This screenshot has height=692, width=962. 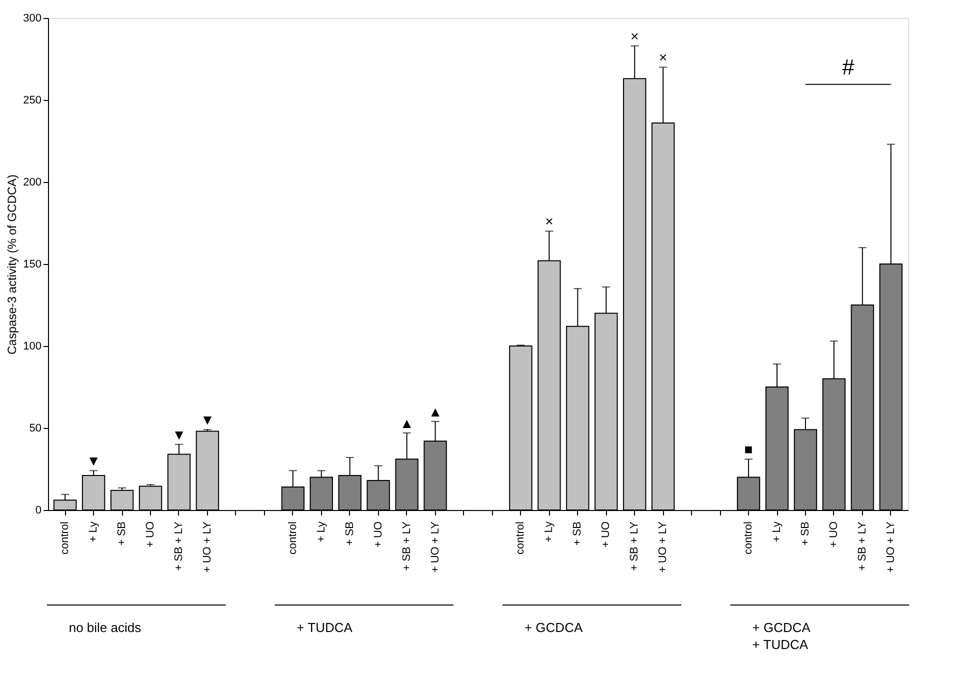 What do you see at coordinates (32, 264) in the screenshot?
I see `y-tick-label: 150` at bounding box center [32, 264].